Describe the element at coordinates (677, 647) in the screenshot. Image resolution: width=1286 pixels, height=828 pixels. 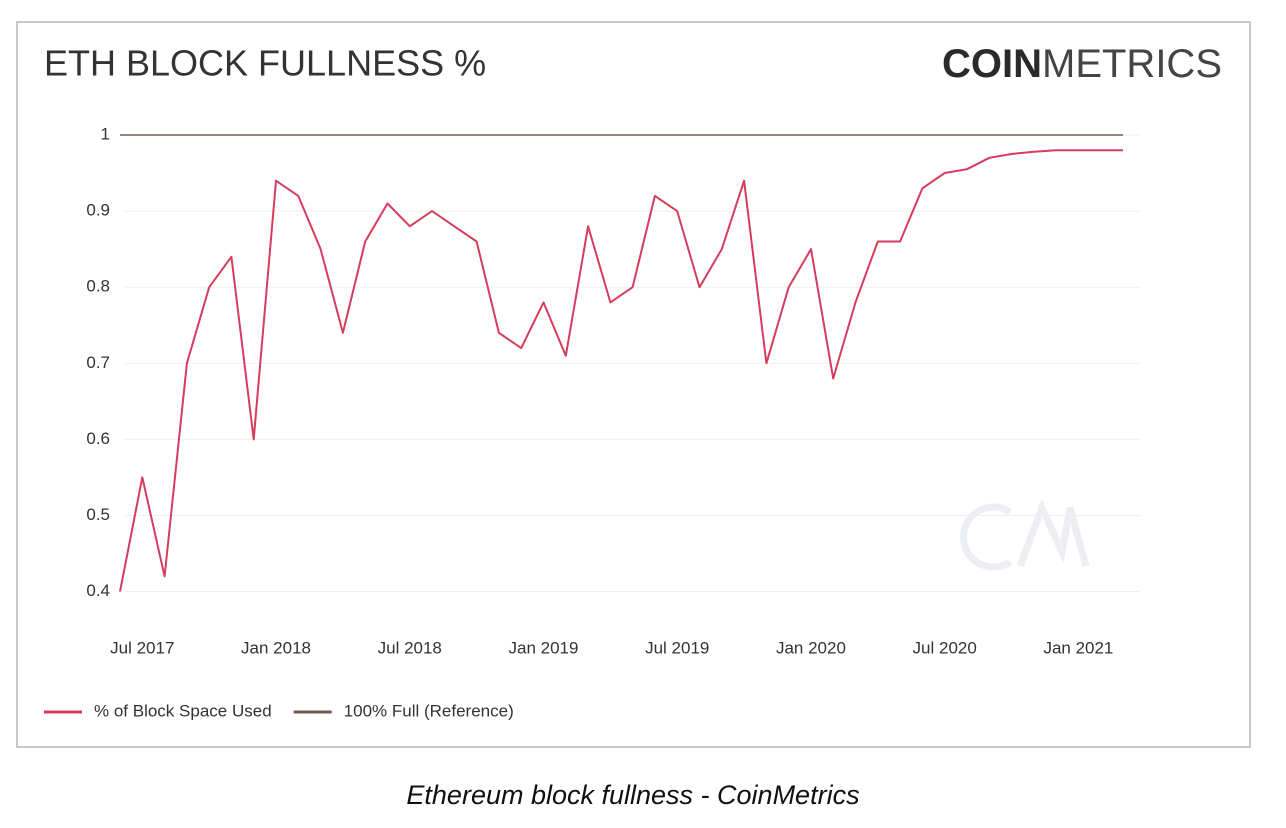
I see `x-tick-label: Jul 2019` at that location.